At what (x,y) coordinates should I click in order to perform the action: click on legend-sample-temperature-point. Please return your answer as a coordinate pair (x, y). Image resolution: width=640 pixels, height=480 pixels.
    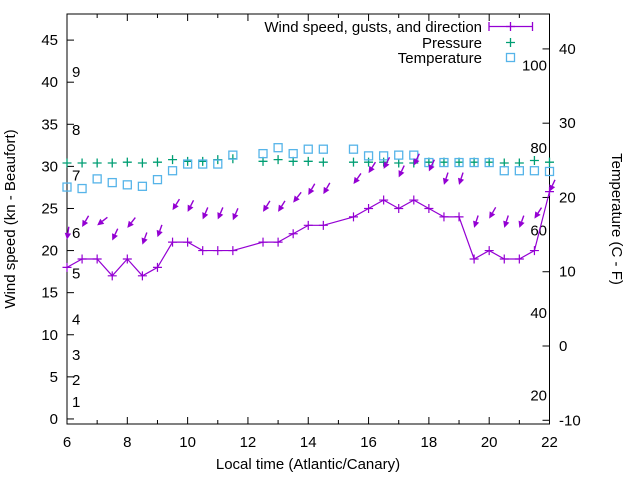
    Looking at the image, I should click on (510, 57).